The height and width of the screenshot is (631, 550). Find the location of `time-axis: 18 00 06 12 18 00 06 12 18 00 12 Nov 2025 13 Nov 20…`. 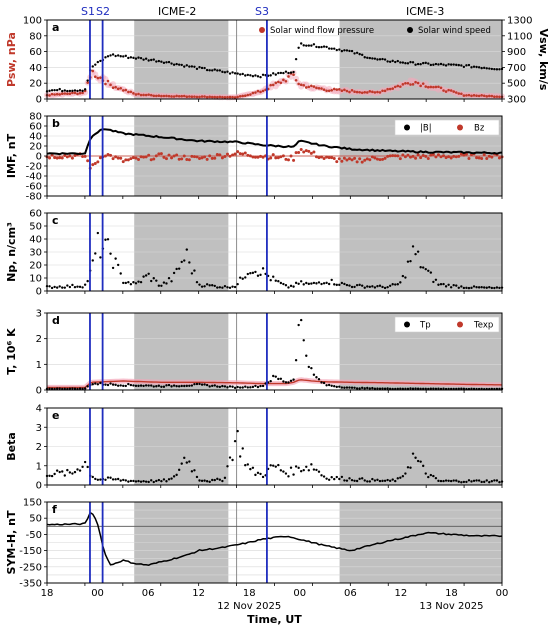

time-axis: 18 00 06 12 18 00 06 12 18 00 12 Nov 2025 13 Nov 20… is located at coordinates (275, 607).